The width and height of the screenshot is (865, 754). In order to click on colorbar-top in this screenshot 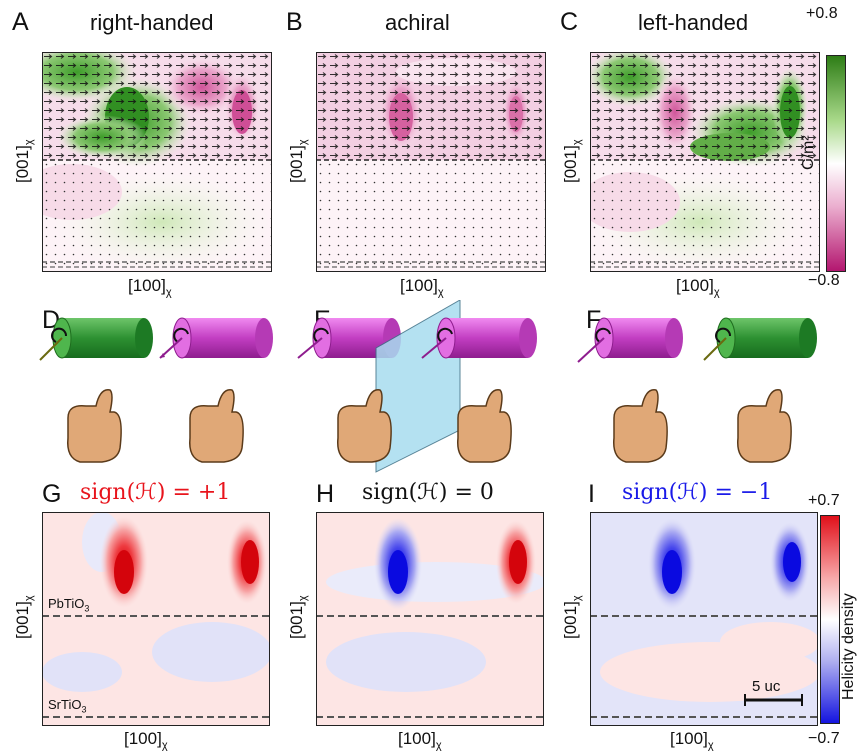, I will do `click(836, 163)`.